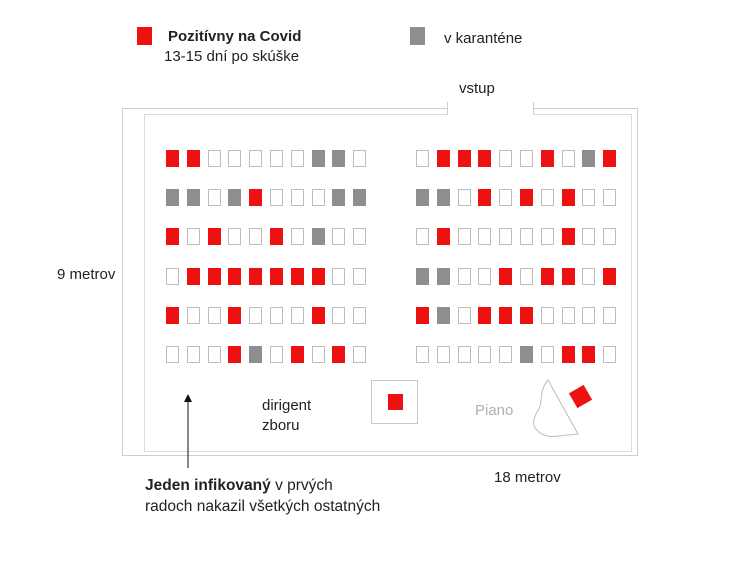 Image resolution: width=755 pixels, height=572 pixels. What do you see at coordinates (556, 408) in the screenshot?
I see `piano-outline-icon` at bounding box center [556, 408].